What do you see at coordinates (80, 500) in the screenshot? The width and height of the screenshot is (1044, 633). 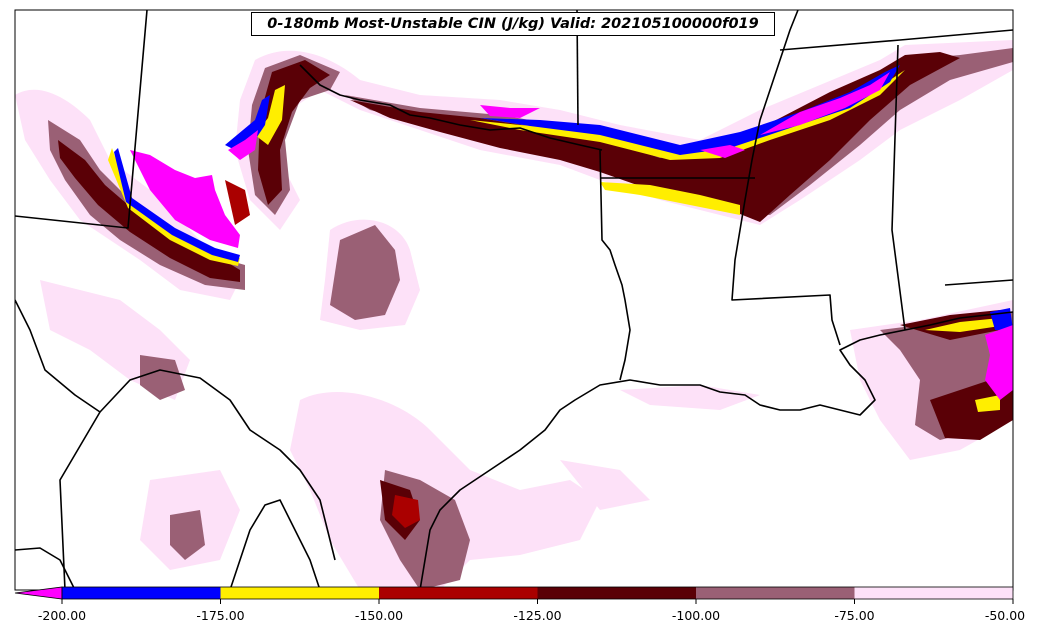 I see `mexico-border` at bounding box center [80, 500].